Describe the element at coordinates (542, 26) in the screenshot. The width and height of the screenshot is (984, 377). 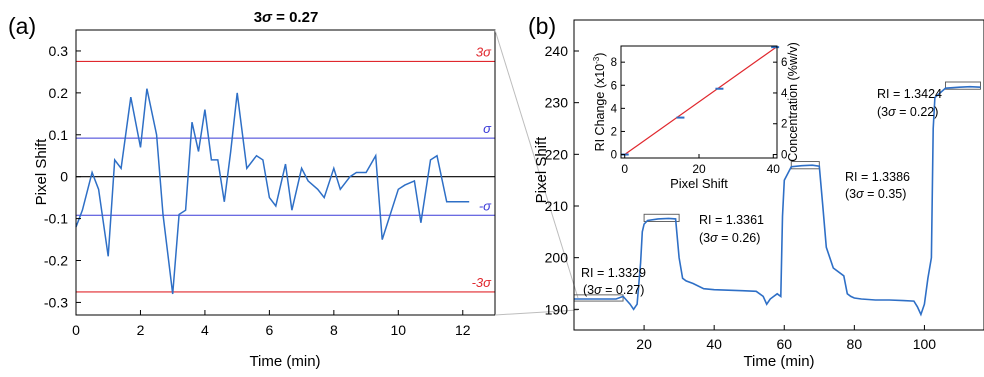
I see `panel-b-label: (b)` at that location.